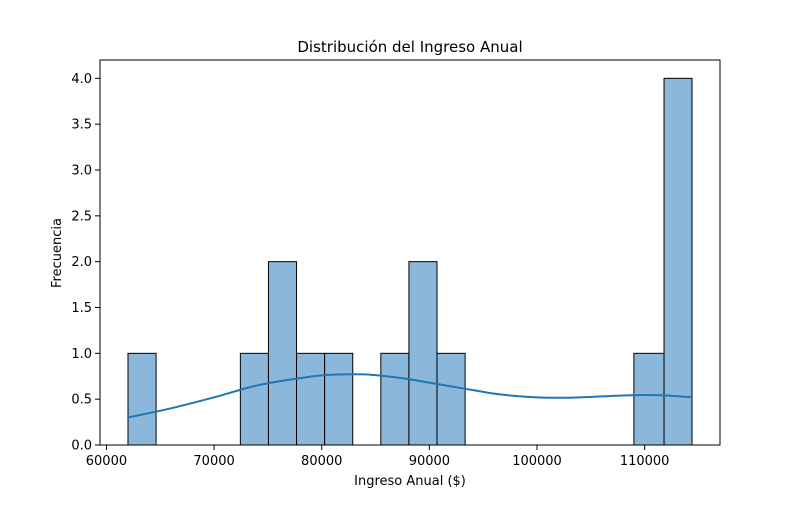 This screenshot has width=800, height=505. Describe the element at coordinates (81, 171) in the screenshot. I see `y-tick-label-6: 3.0` at that location.